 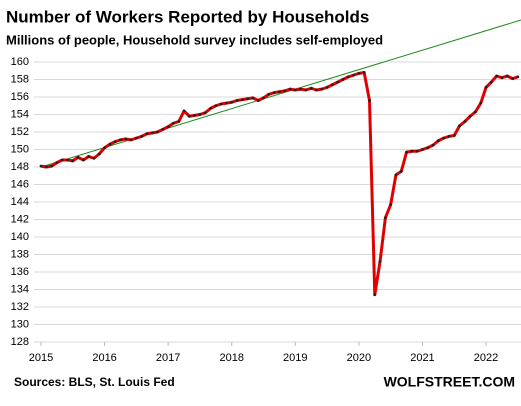 I want to click on y-tick-label: 158, so click(x=20, y=79).